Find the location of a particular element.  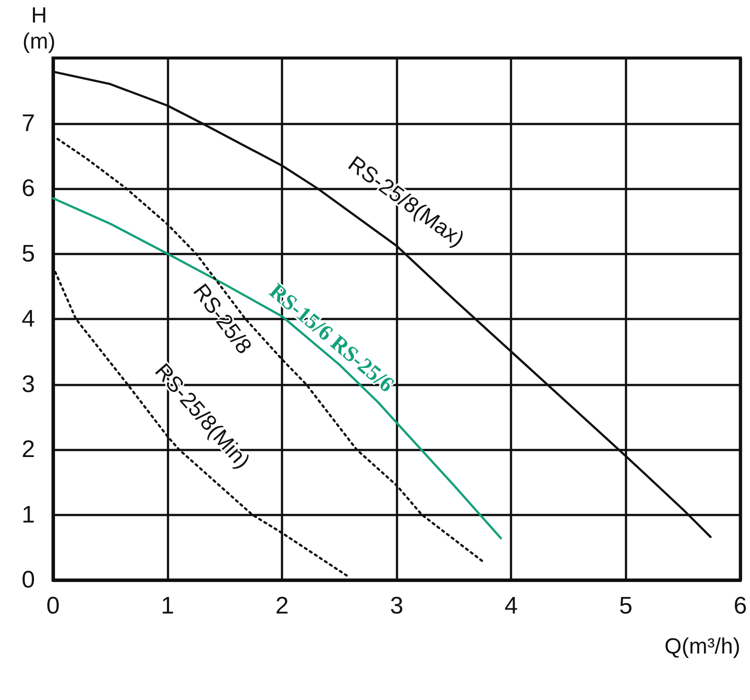

y-axis-title: H (m) is located at coordinates (39, 28).